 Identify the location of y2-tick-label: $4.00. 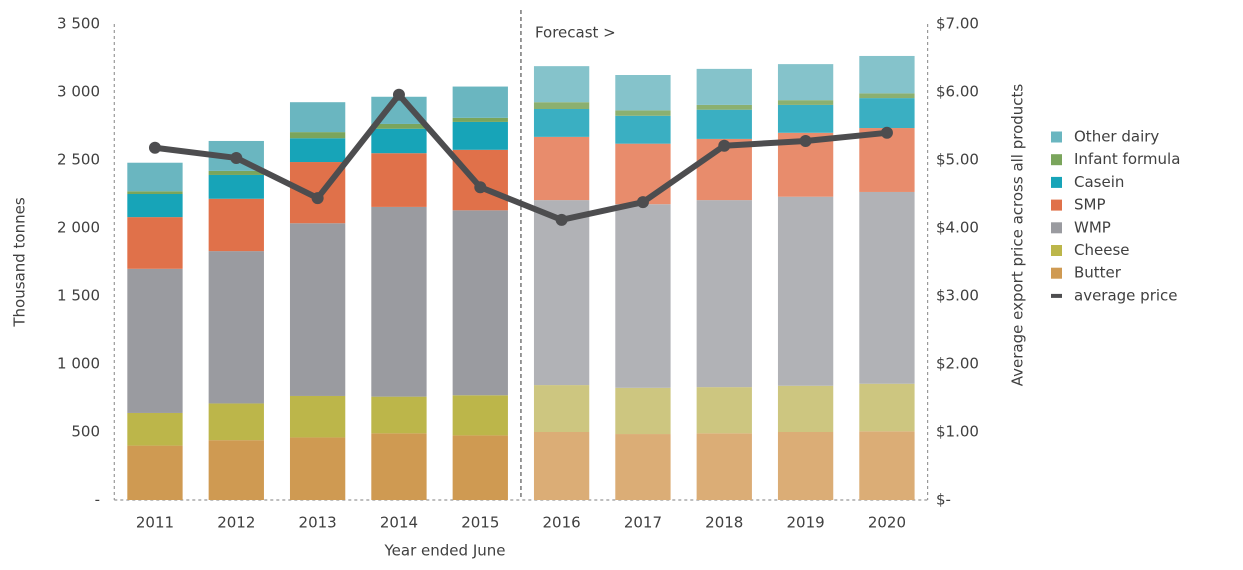
(957, 228).